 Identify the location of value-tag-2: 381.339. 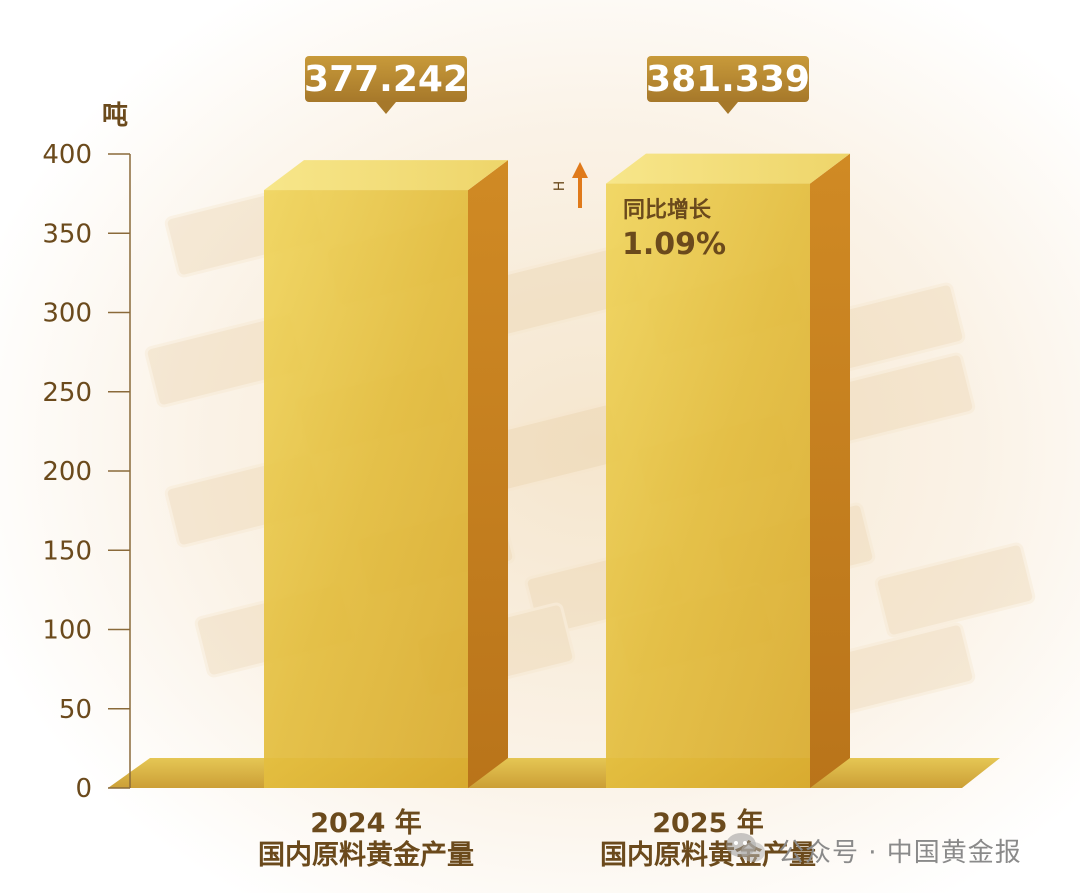
(728, 85).